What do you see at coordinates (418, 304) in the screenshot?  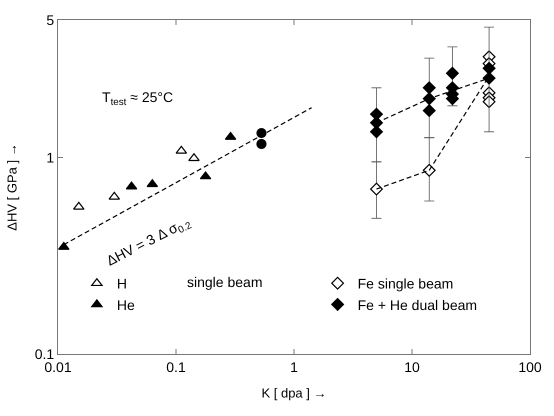 I see `legend-label: Fe + He dual beam` at bounding box center [418, 304].